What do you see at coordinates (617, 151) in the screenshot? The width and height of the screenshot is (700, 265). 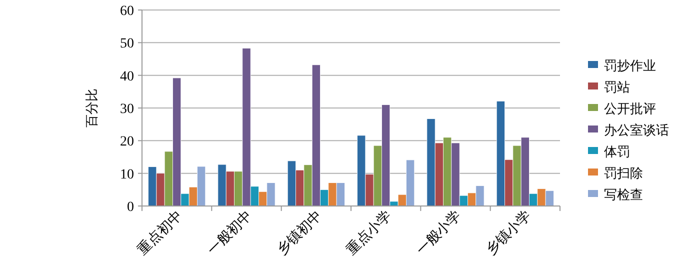 I see `legend-label: 体罚` at bounding box center [617, 151].